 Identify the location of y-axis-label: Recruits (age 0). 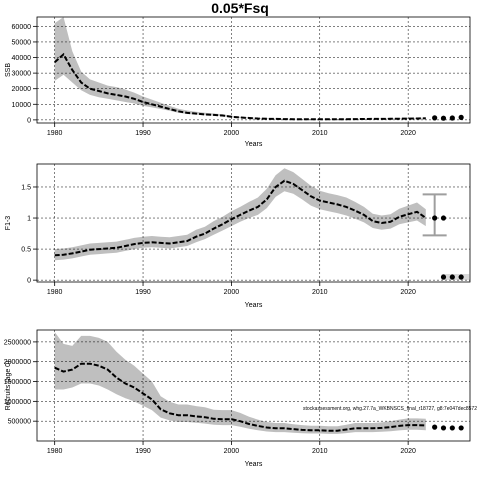
(8, 386).